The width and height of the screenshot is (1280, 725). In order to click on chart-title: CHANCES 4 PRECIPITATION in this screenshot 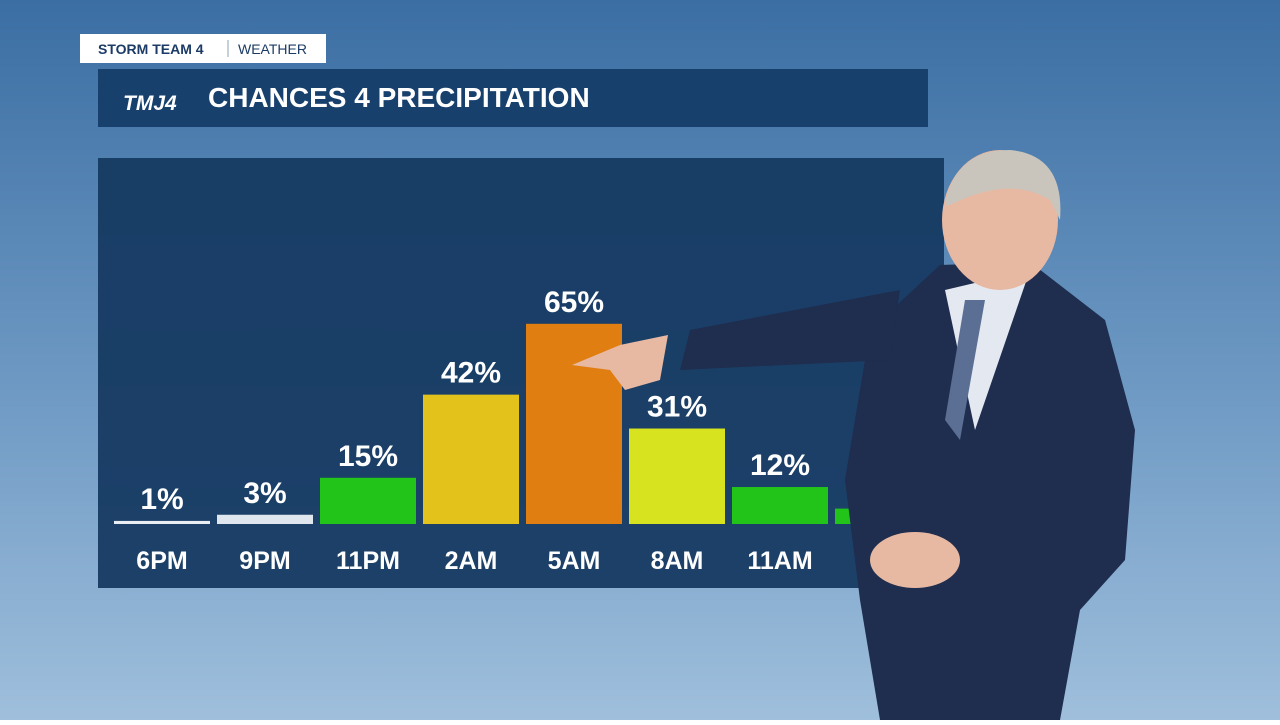, I will do `click(399, 97)`.